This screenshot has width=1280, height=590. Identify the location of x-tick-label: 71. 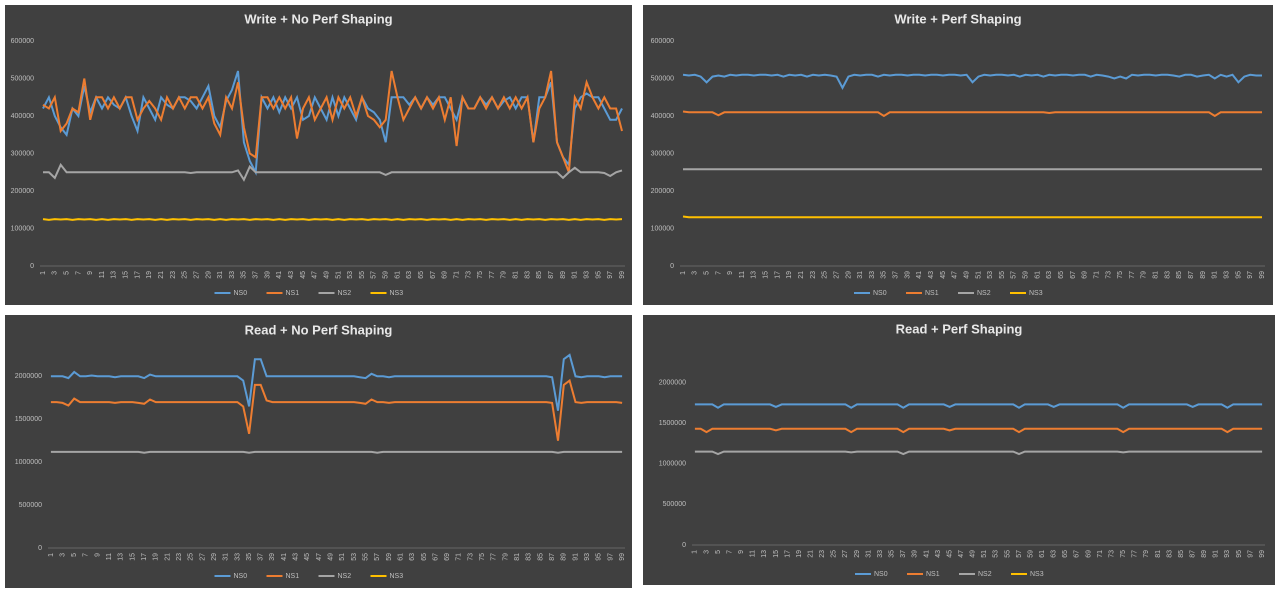
(1100, 554).